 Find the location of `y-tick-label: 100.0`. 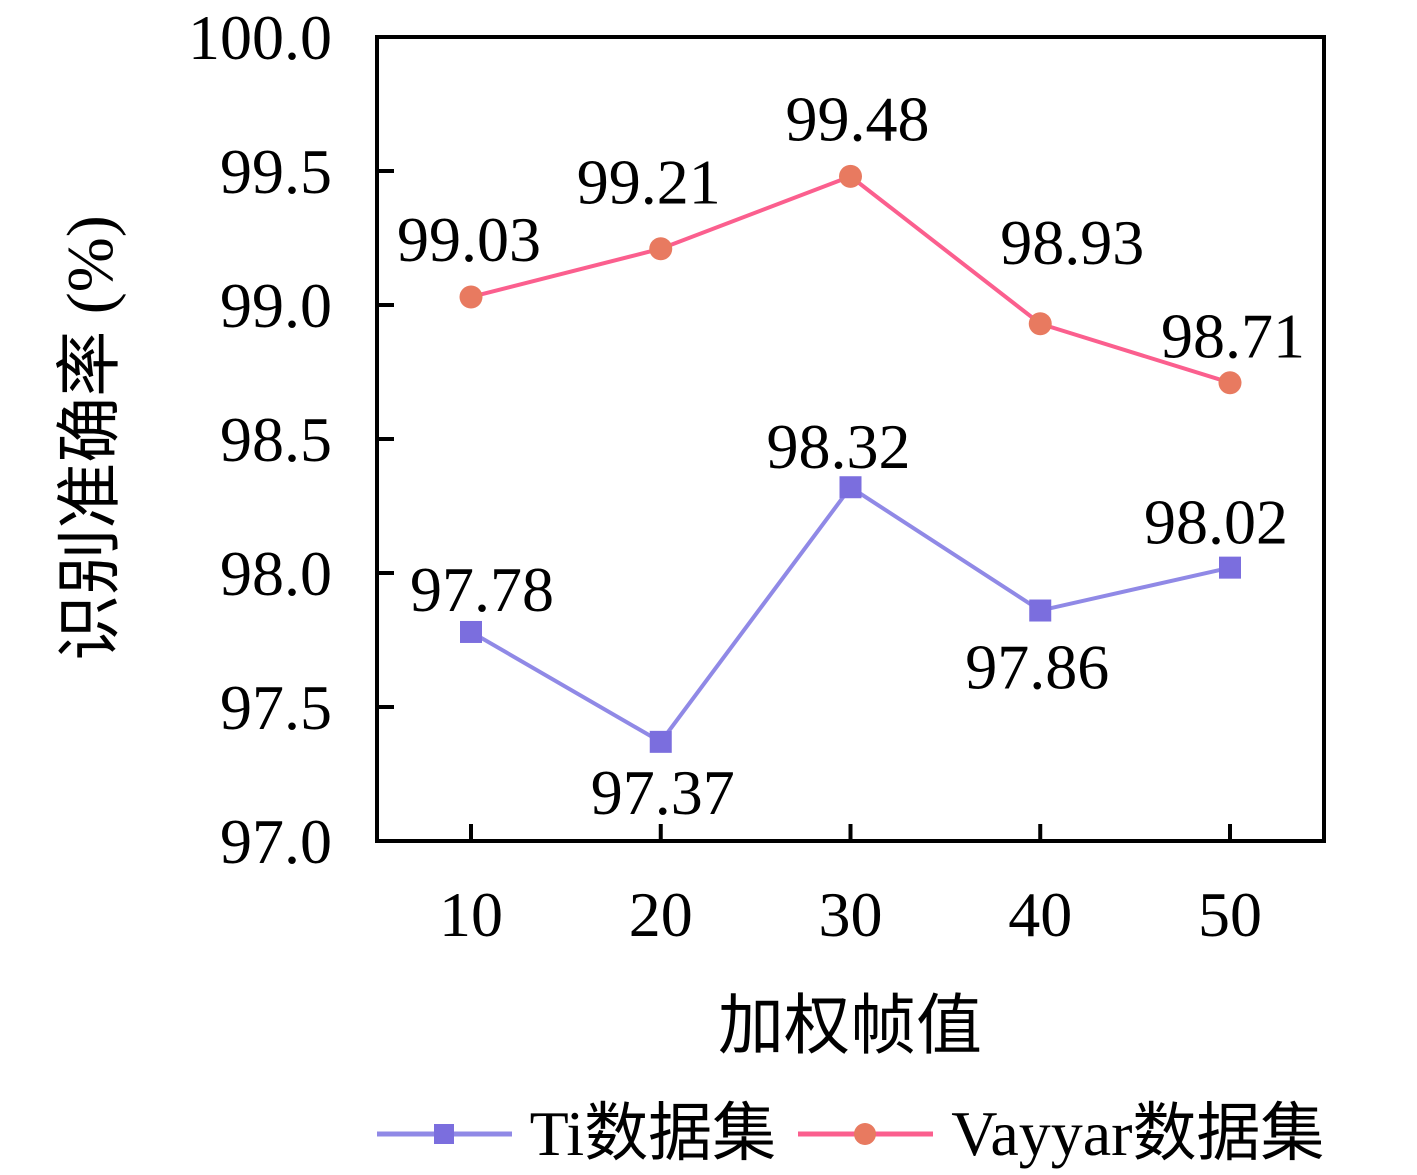

y-tick-label: 100.0 is located at coordinates (260, 37).